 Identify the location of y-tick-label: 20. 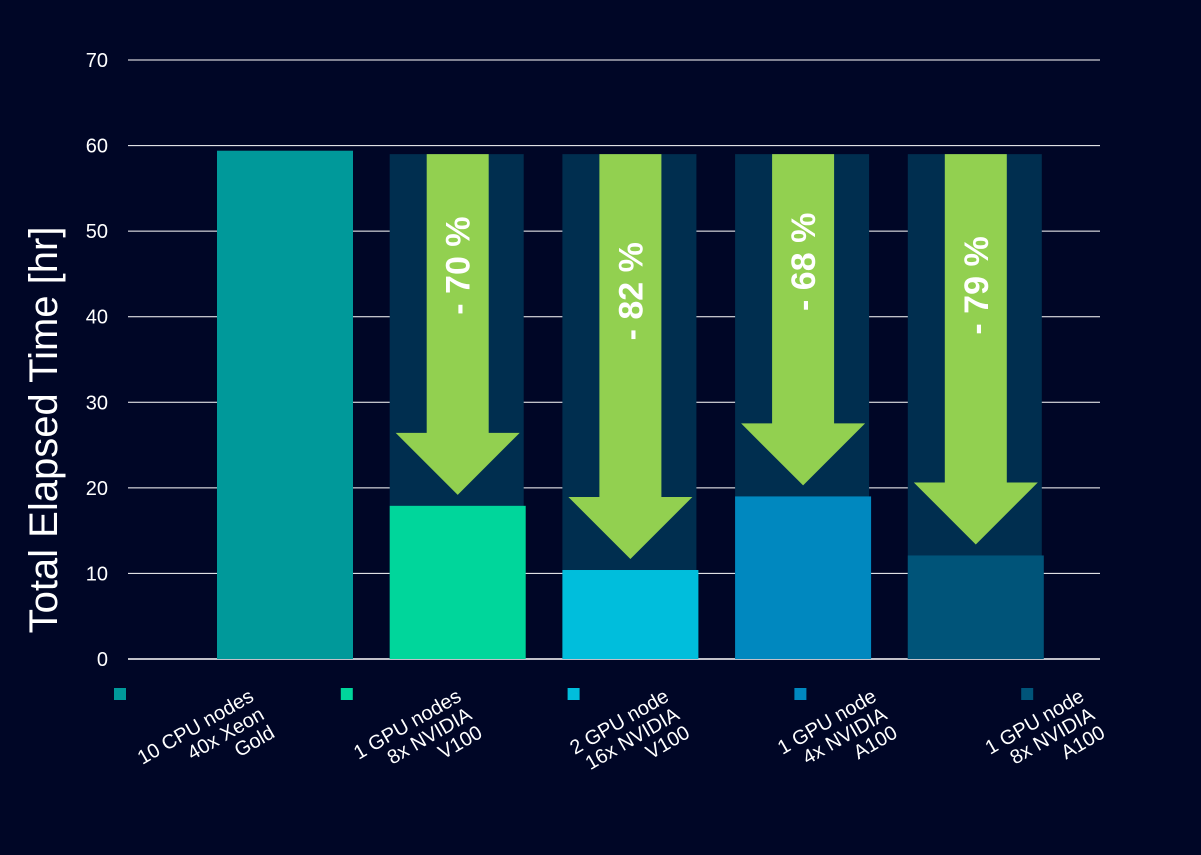
(97, 489).